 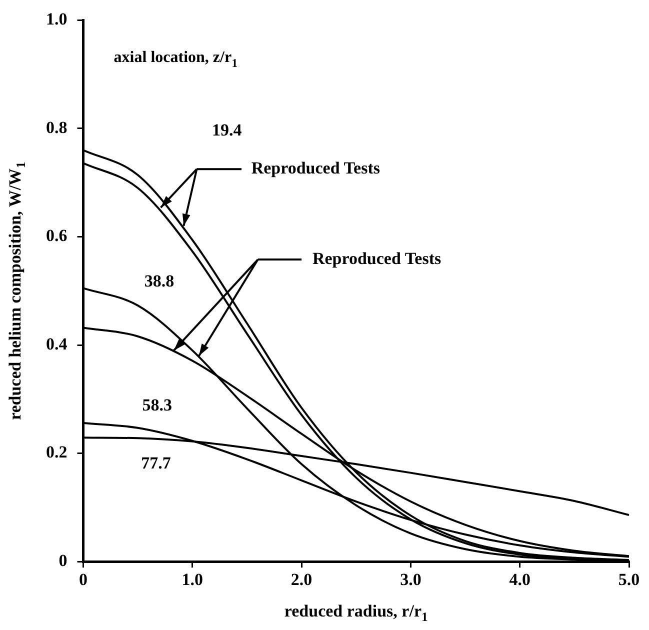 What do you see at coordinates (193, 580) in the screenshot?
I see `x-tick-label: 1.0` at bounding box center [193, 580].